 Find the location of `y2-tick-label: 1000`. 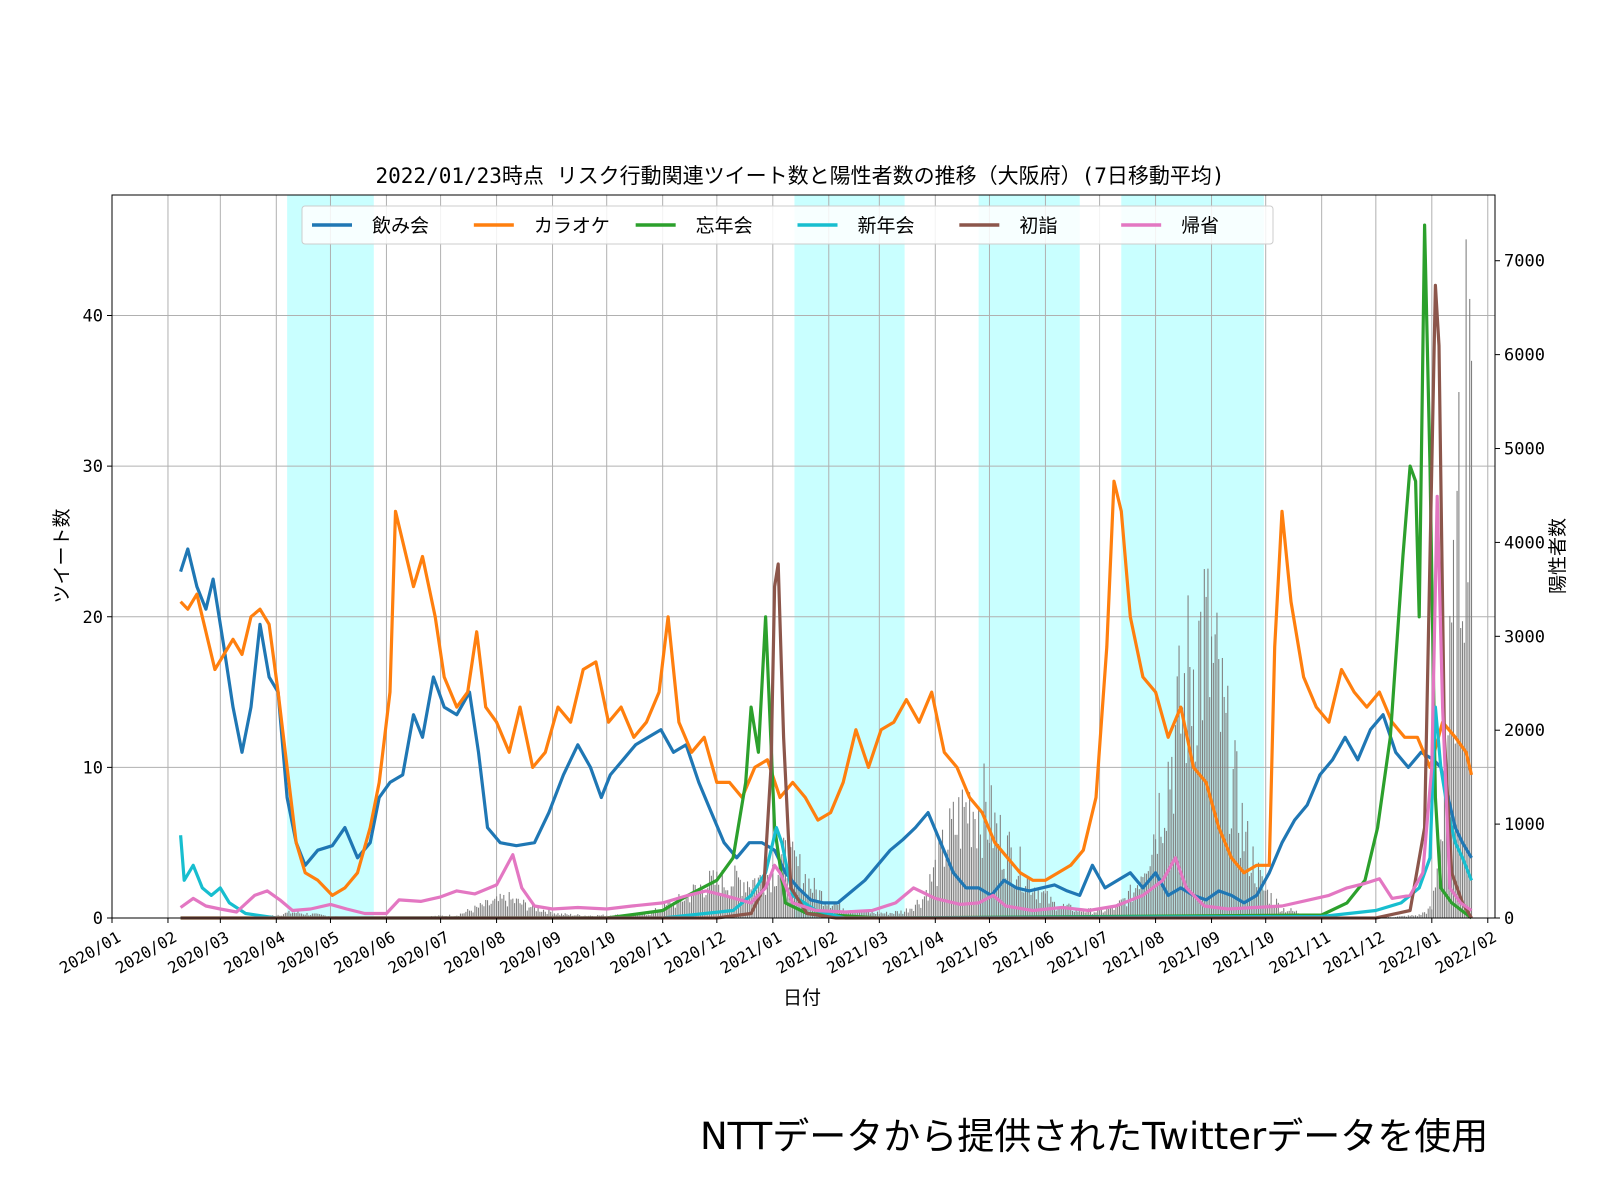

y2-tick-label: 1000 is located at coordinates (1524, 825).